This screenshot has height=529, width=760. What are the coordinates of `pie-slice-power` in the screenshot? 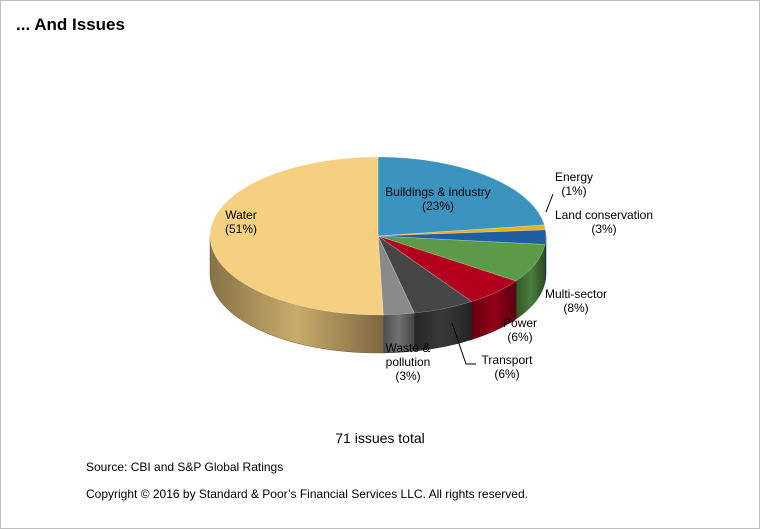 It's located at (447, 268).